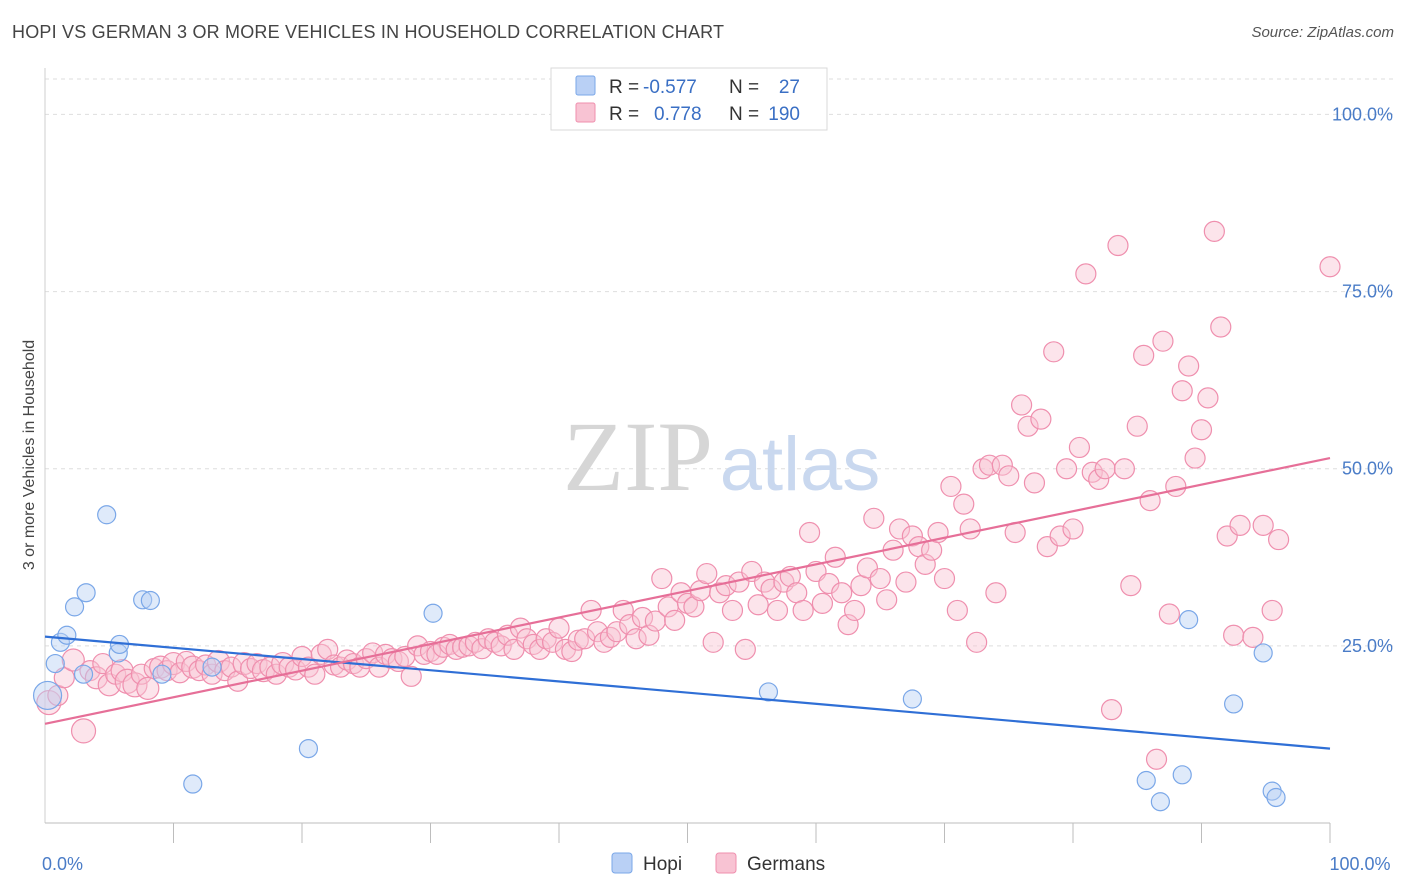  Describe the element at coordinates (689, 99) in the screenshot. I see `legend: R = -0.577 N = 27 R = 0.778 N = 190` at that location.